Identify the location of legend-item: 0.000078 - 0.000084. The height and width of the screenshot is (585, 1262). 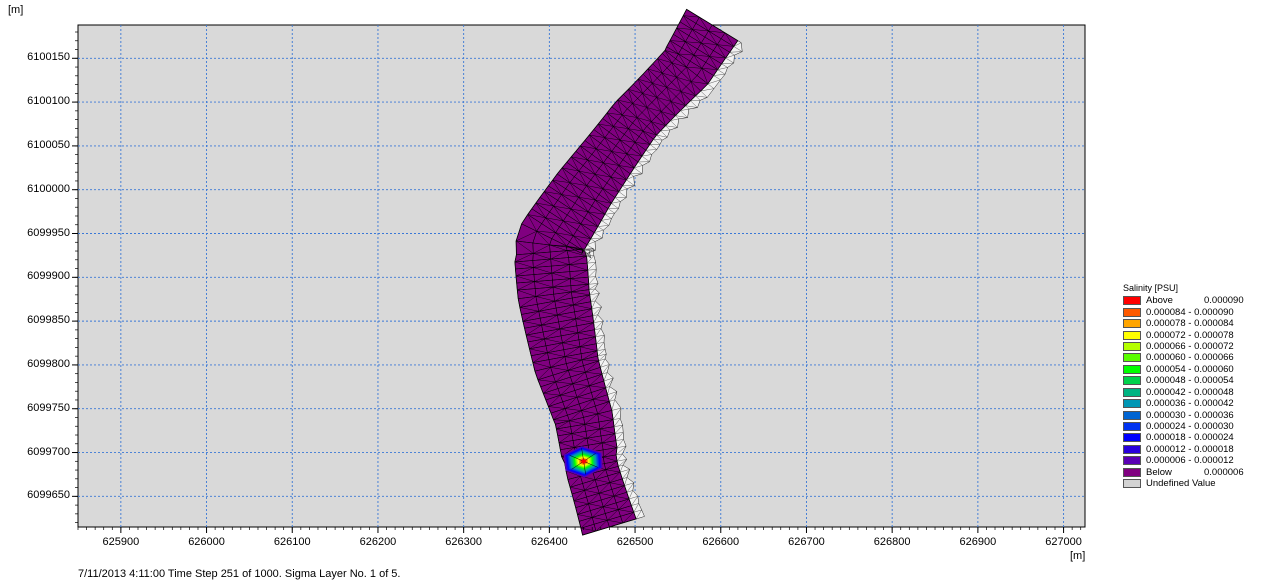
(1183, 323).